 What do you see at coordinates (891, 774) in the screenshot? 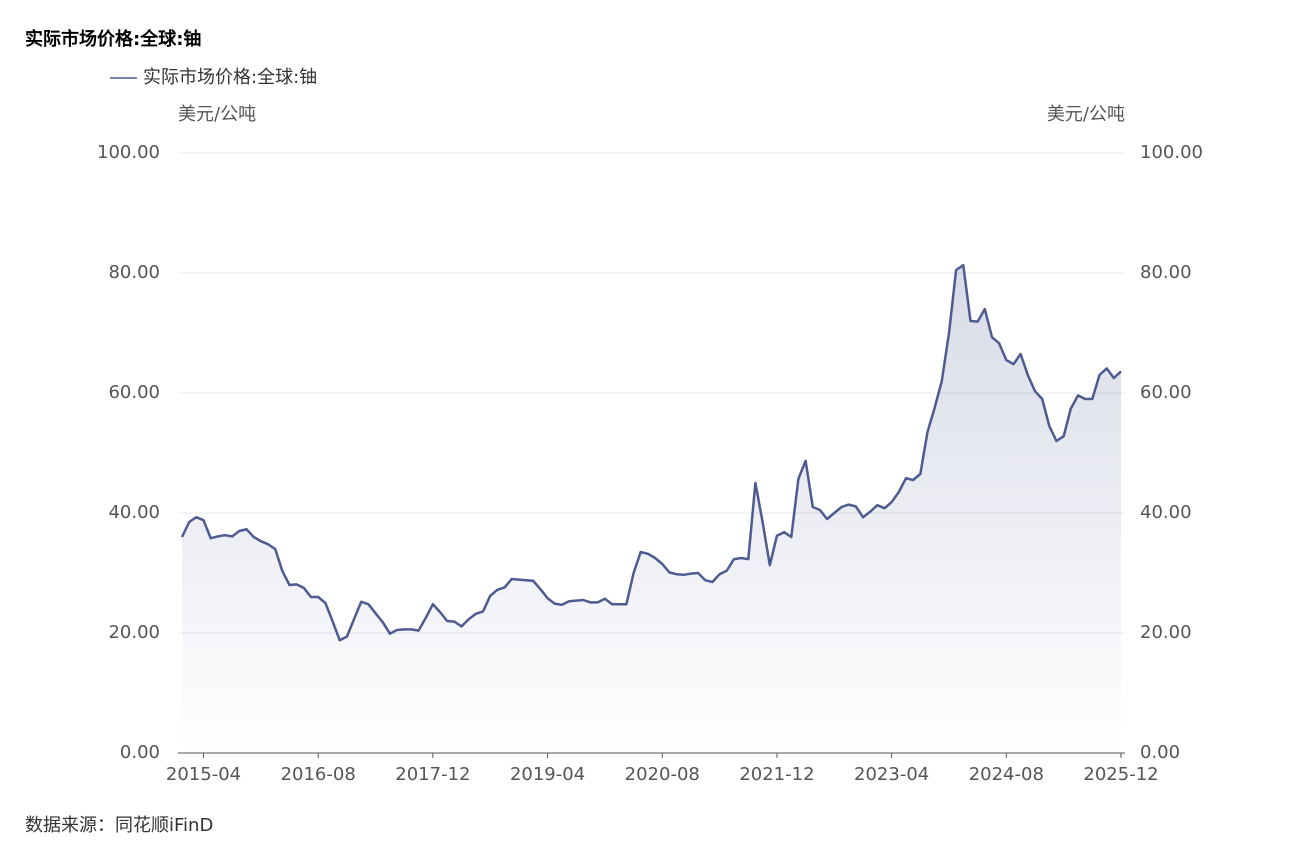
I see `x-tick-label: 2023-04` at bounding box center [891, 774].